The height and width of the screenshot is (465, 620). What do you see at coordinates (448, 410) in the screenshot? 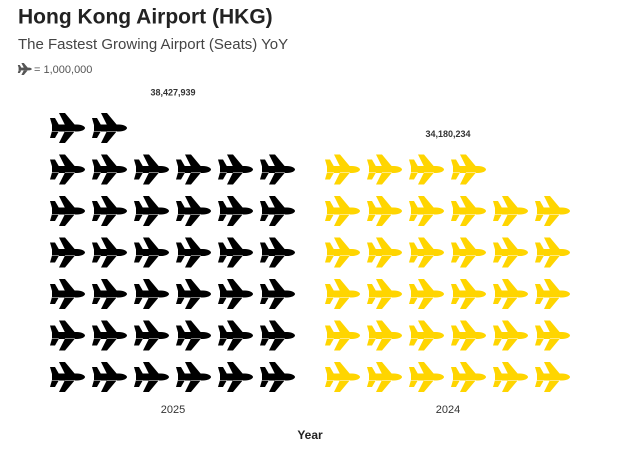
I see `x-tick-label: 2024` at bounding box center [448, 410].